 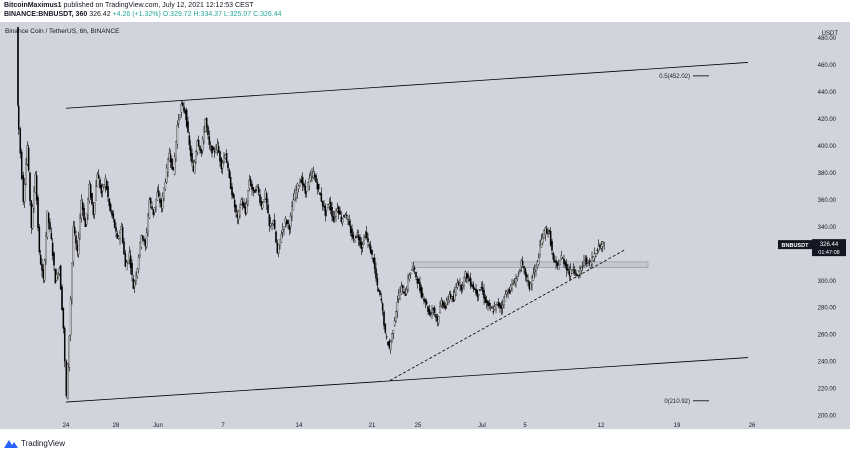 I want to click on x-tick-label: 12, so click(x=601, y=426).